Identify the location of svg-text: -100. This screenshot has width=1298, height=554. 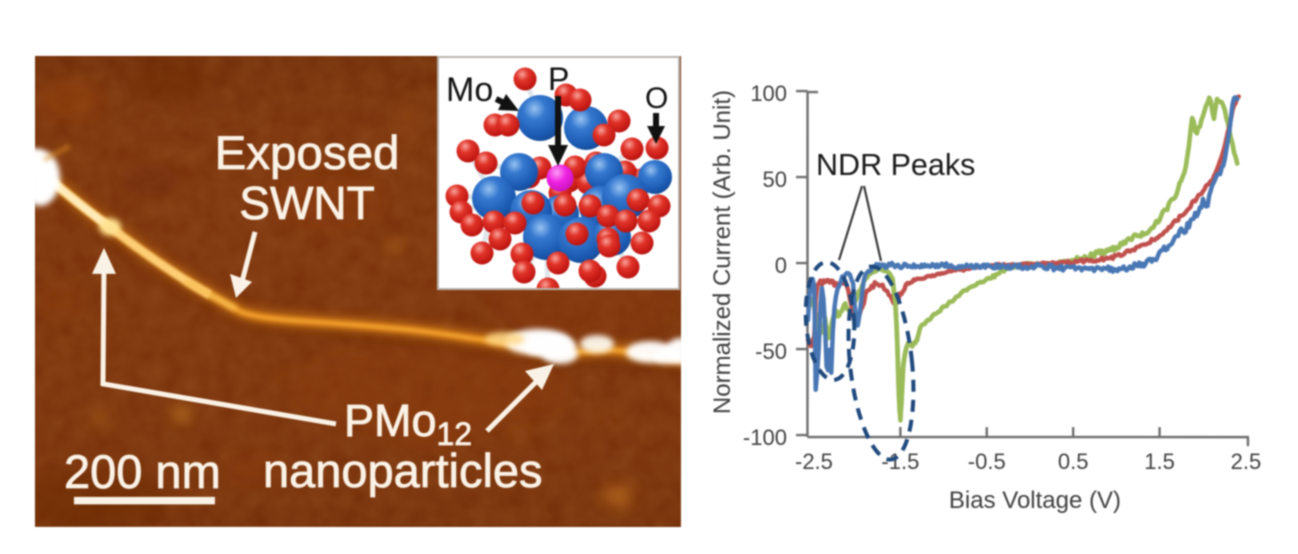
(765, 437).